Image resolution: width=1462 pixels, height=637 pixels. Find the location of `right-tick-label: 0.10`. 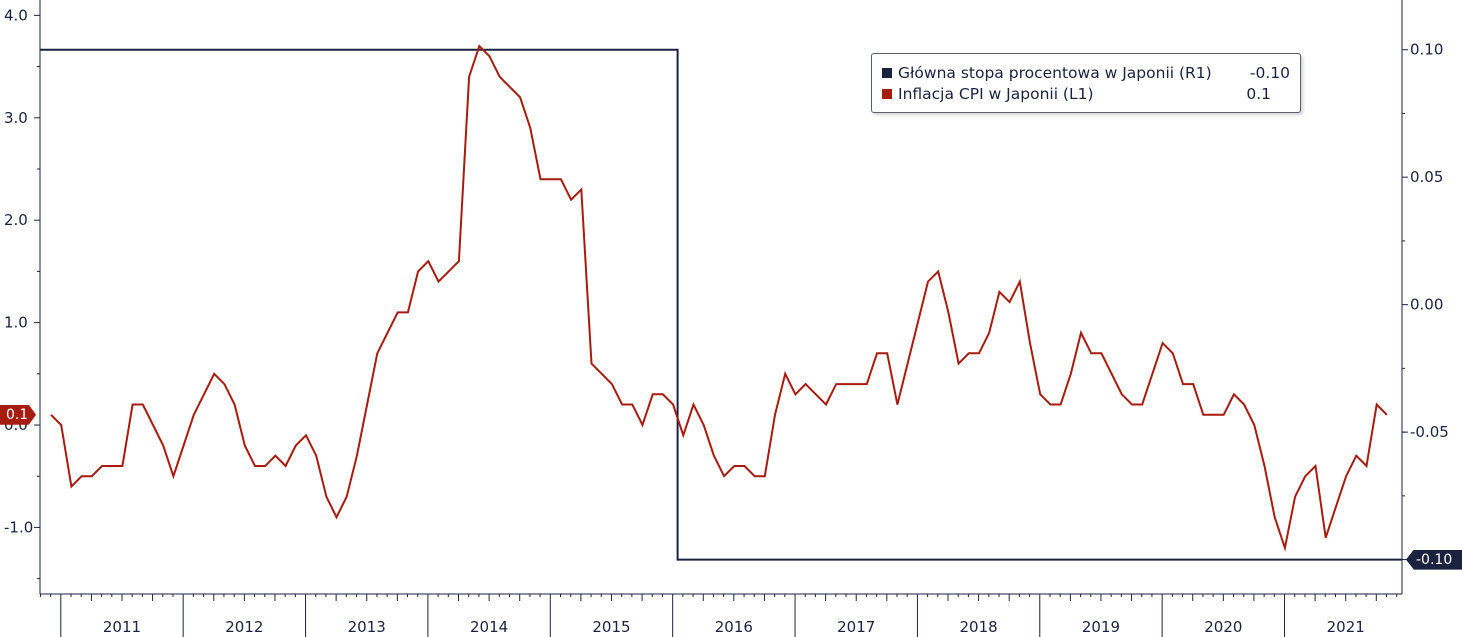

right-tick-label: 0.10 is located at coordinates (1426, 50).